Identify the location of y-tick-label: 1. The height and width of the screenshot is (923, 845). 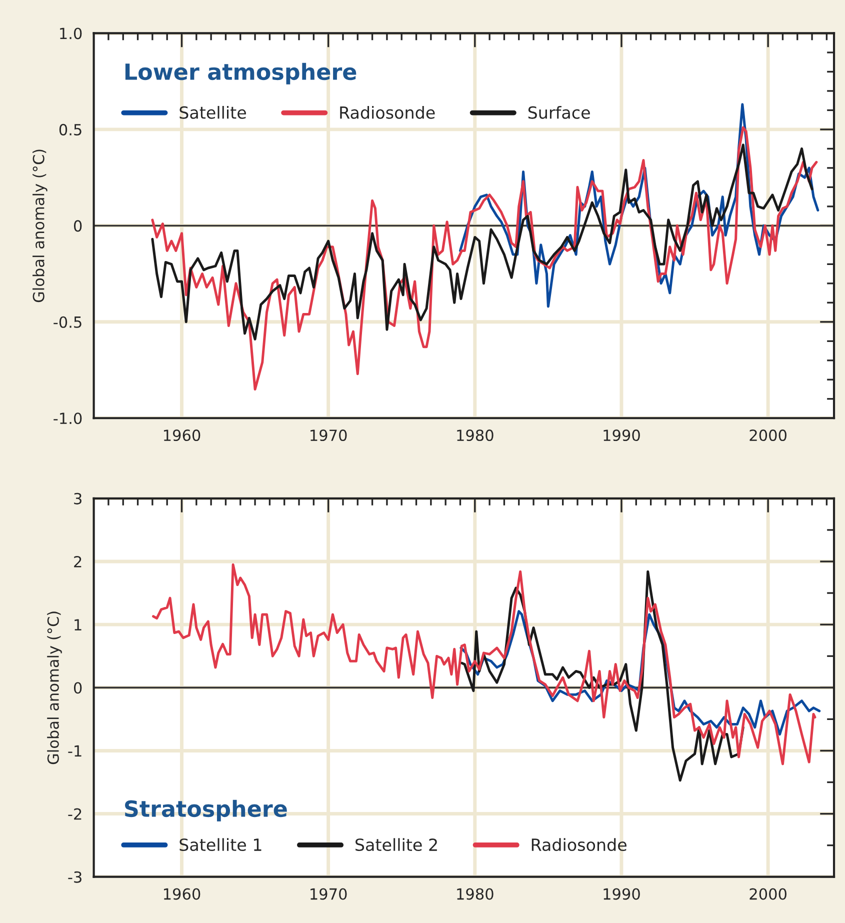
(78, 624).